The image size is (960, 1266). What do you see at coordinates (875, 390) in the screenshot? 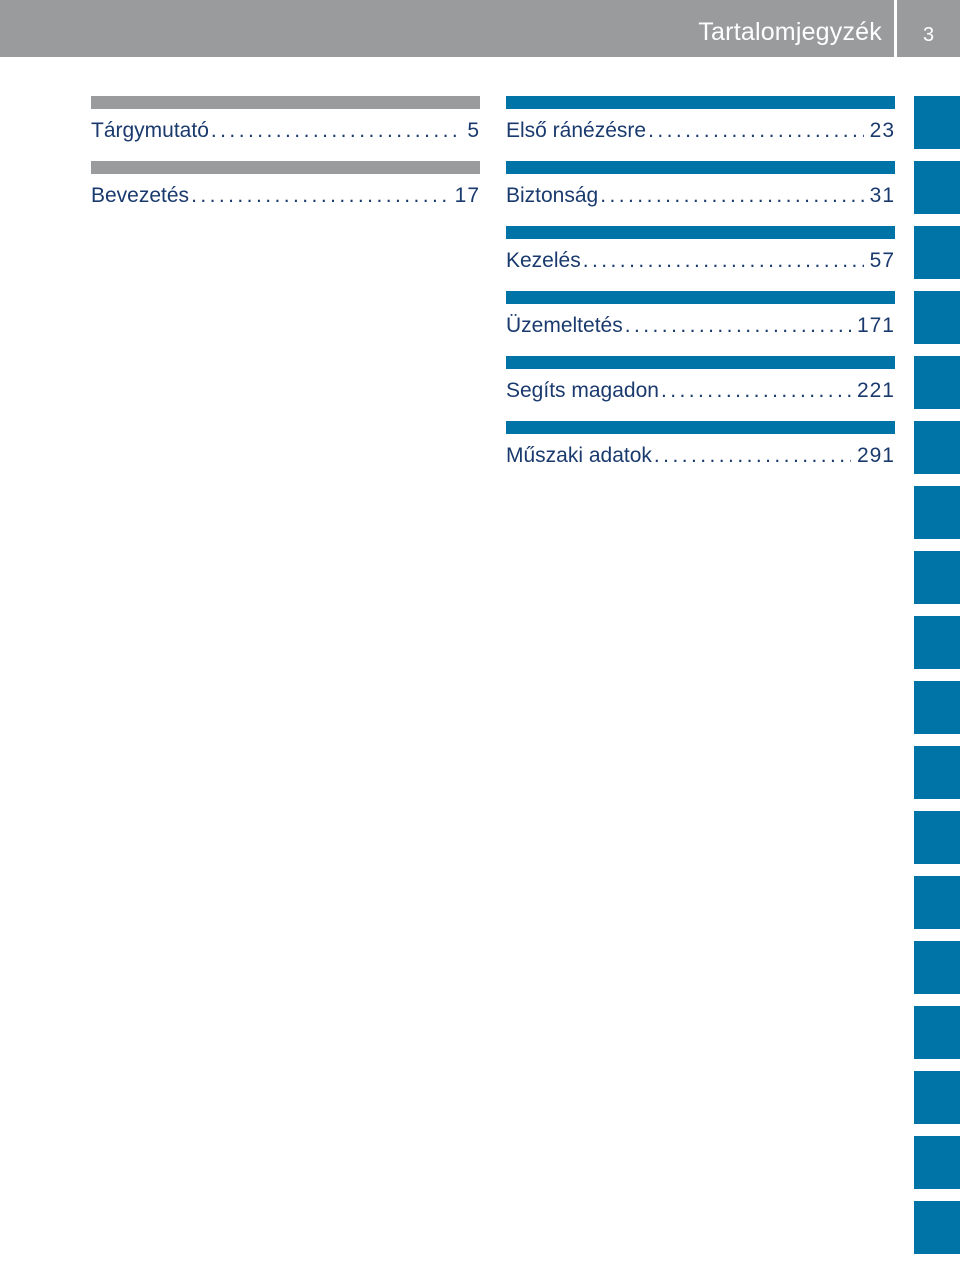
I see `toc-entry-page: 221` at bounding box center [875, 390].